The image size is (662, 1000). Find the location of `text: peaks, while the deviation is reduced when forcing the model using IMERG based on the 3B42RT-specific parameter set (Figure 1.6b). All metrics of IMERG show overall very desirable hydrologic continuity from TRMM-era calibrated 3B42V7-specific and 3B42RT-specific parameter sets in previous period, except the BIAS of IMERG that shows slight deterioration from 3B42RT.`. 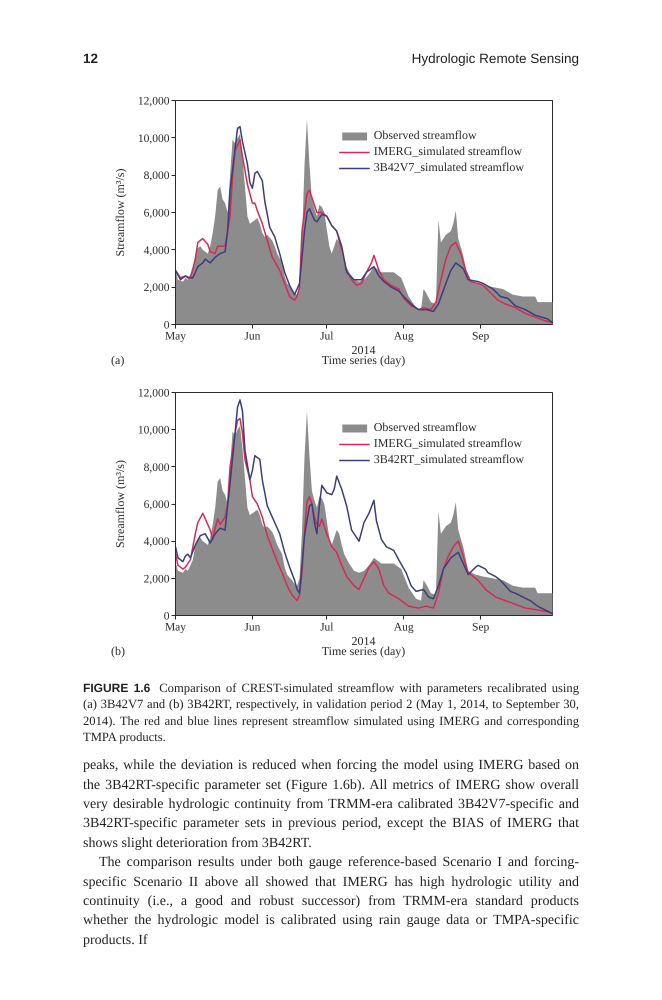

text: peaks, while the deviation is reduced when forcing the model using IMERG based on the 3B42RT-specific parameter set (Figure 1.6b). All metrics of IMERG show overall very desirable hydrologic continuity from TRMM-era calibrated 3B42V7-specific and 3B42RT-specific parameter sets in previous period, except the BIAS of IMERG that shows slight deterioration from 3B42RT. is located at coordinates (331, 805).